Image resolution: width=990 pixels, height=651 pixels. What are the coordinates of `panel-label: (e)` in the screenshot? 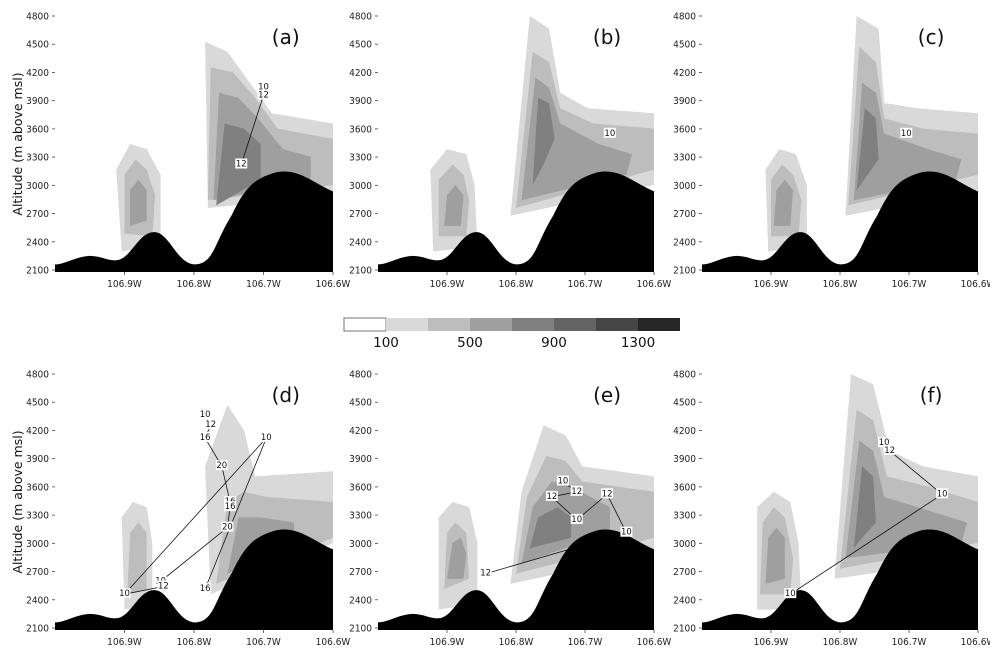 It's located at (607, 395).